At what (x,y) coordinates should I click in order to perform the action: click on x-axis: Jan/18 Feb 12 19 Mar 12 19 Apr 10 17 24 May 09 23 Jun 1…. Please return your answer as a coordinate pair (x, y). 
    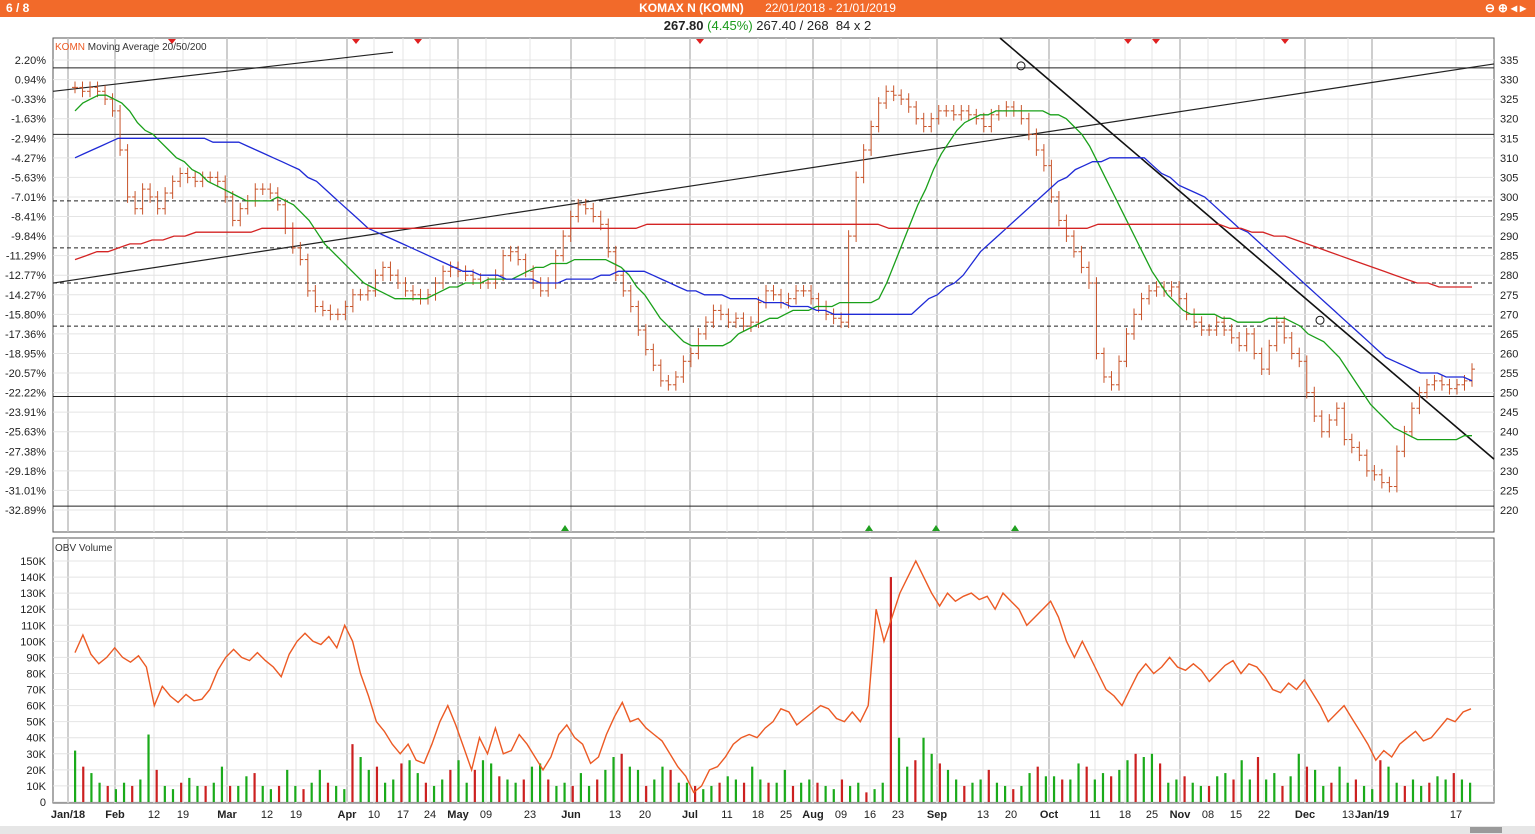
    Looking at the image, I should click on (756, 815).